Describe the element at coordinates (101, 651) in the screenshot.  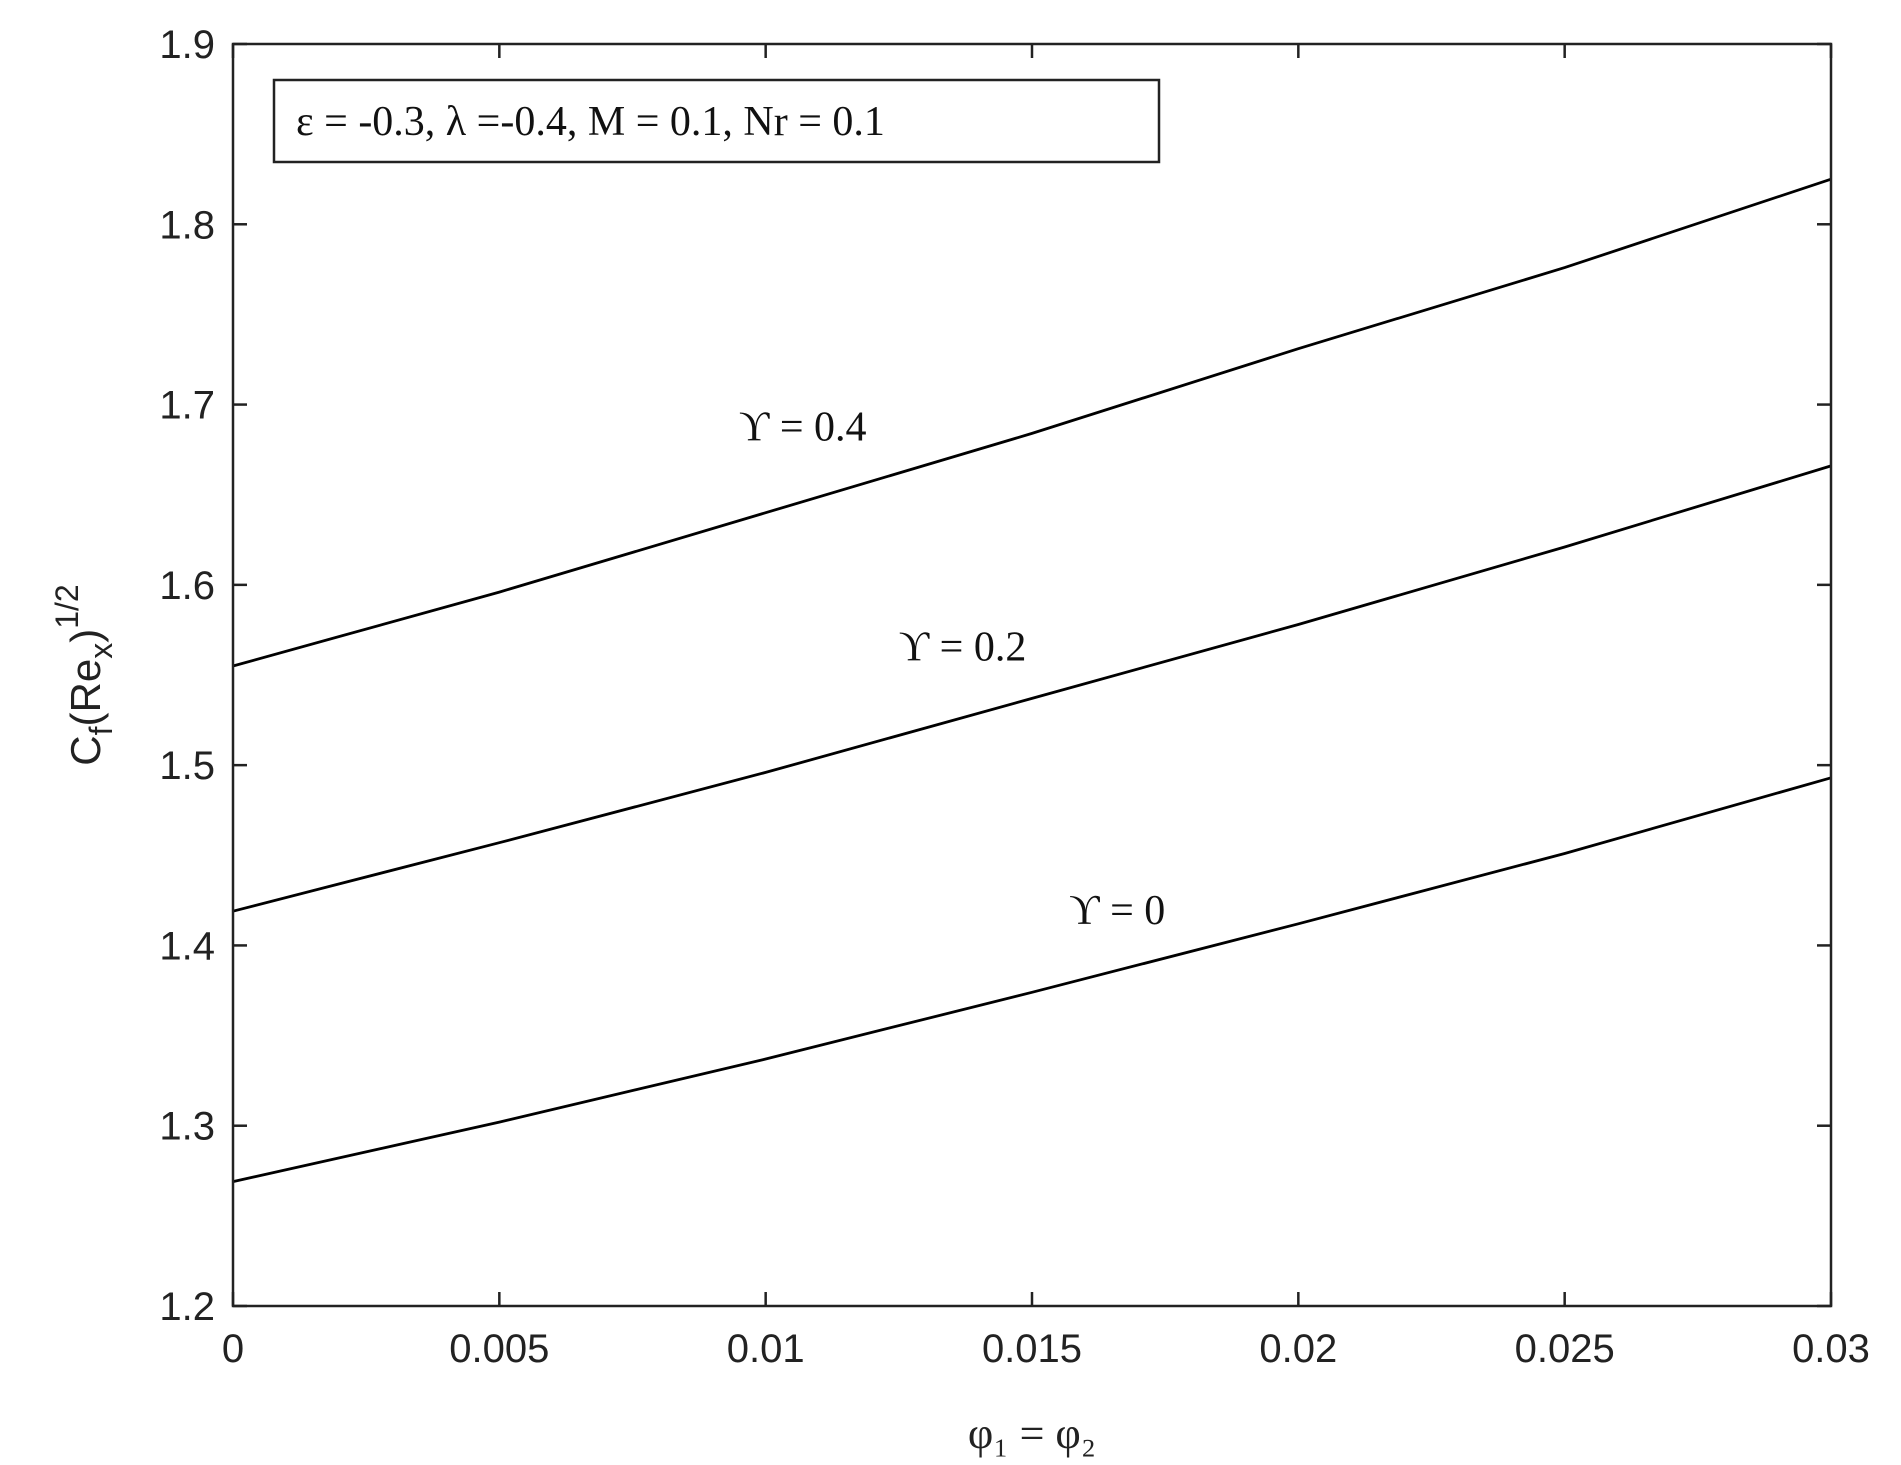
I see `y-label-sub-x: x` at that location.